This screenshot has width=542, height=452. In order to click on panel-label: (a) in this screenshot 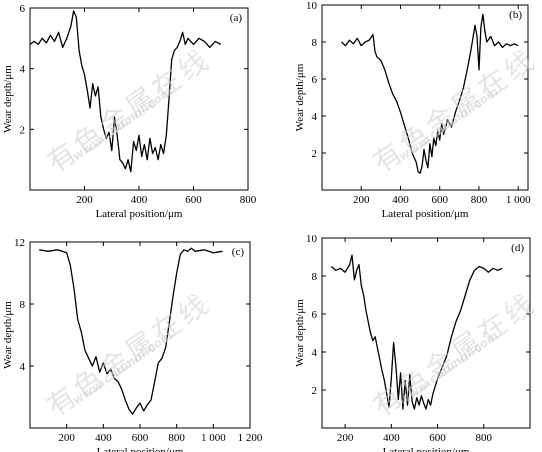, I will do `click(236, 18)`.